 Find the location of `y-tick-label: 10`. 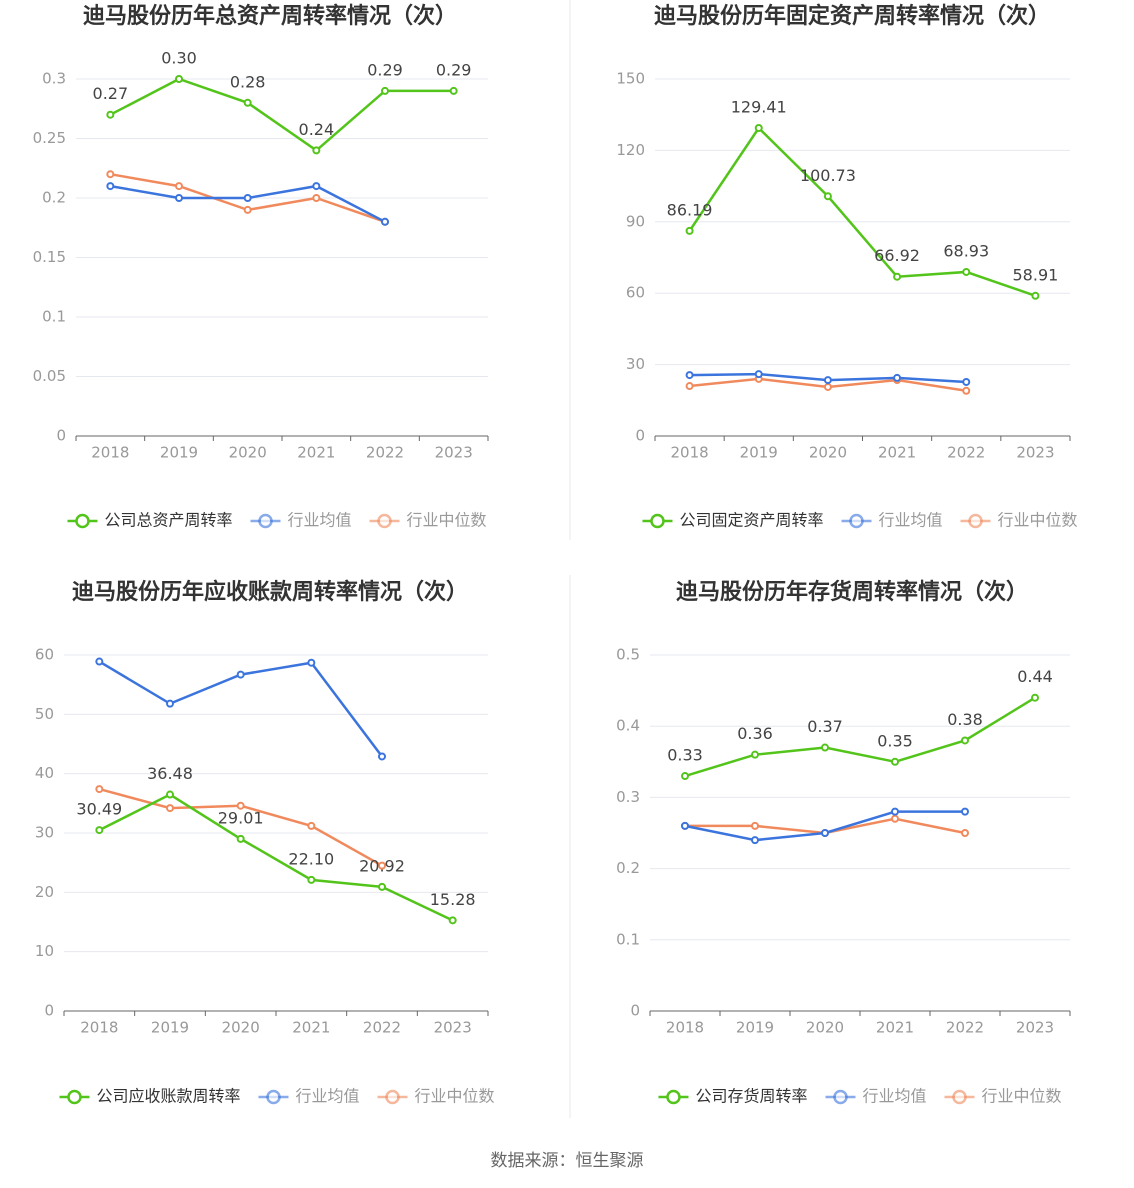

y-tick-label: 10 is located at coordinates (44, 951).